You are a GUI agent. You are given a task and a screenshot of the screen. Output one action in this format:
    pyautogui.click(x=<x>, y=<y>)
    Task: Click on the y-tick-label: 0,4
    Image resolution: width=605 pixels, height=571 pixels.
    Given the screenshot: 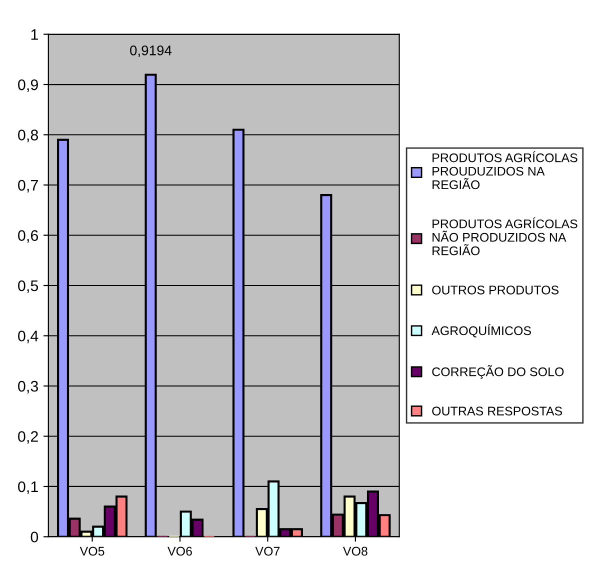 What is the action you would take?
    pyautogui.click(x=28, y=337)
    